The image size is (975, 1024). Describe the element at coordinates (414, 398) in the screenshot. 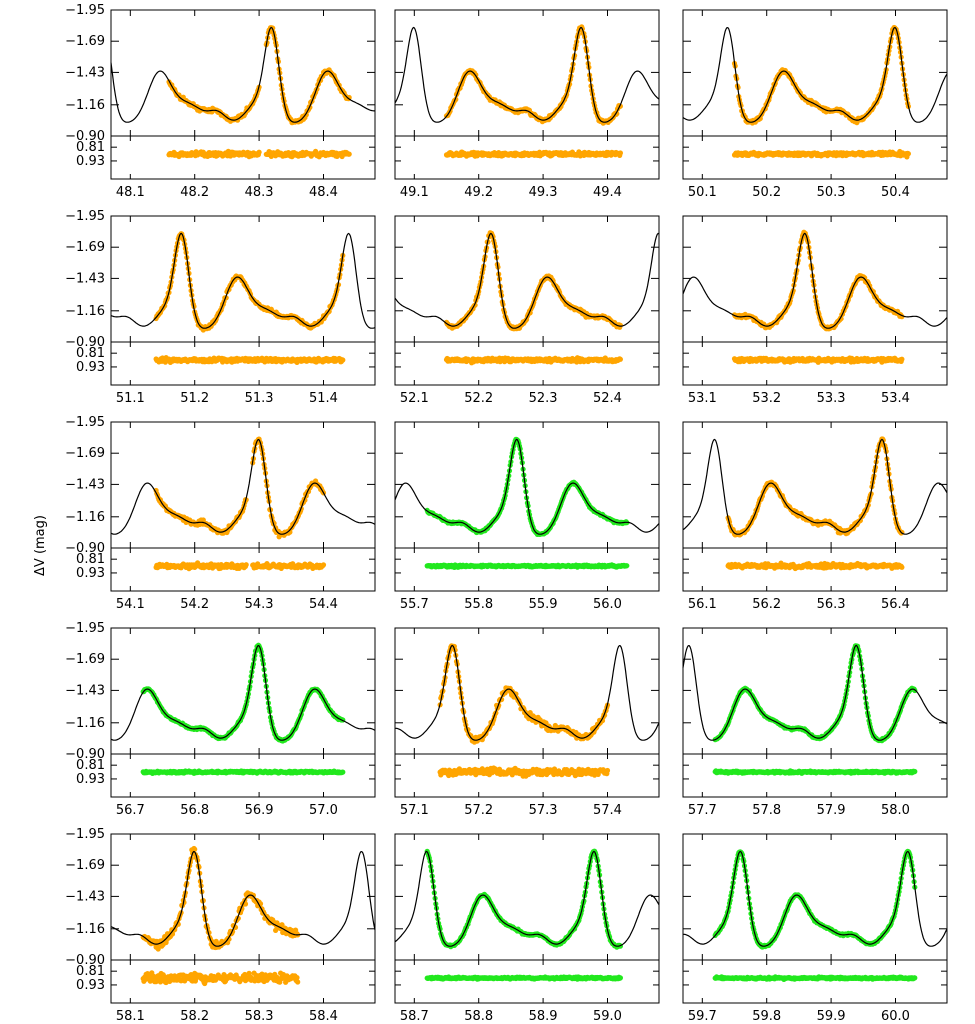

I see `x-tick-label: 52.1` at that location.